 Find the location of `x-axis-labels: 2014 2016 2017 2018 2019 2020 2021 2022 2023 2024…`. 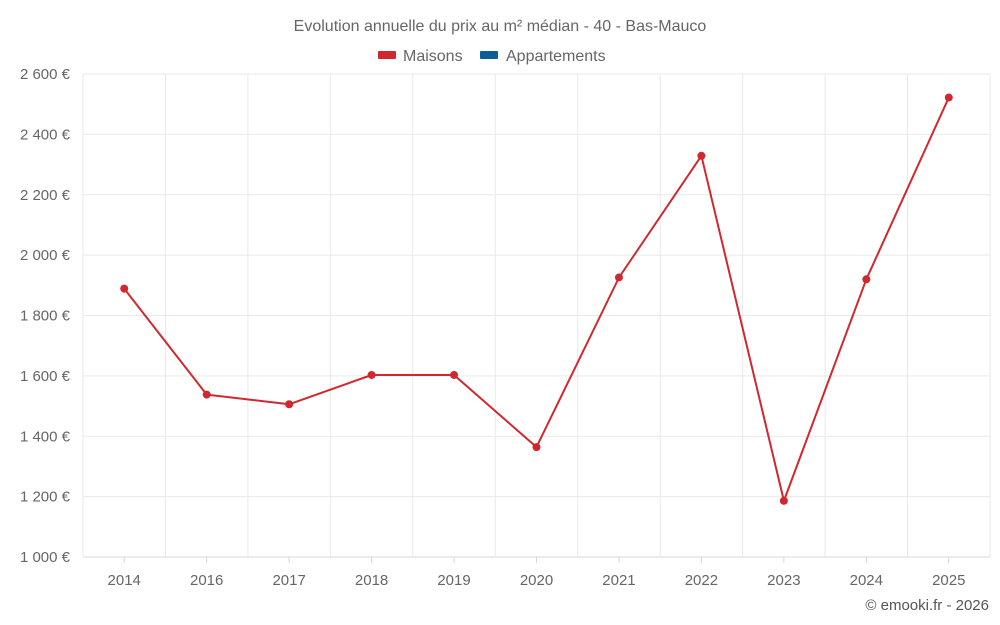

x-axis-labels: 2014 2016 2017 2018 2019 2020 2021 2022 2023 2024… is located at coordinates (536, 573).